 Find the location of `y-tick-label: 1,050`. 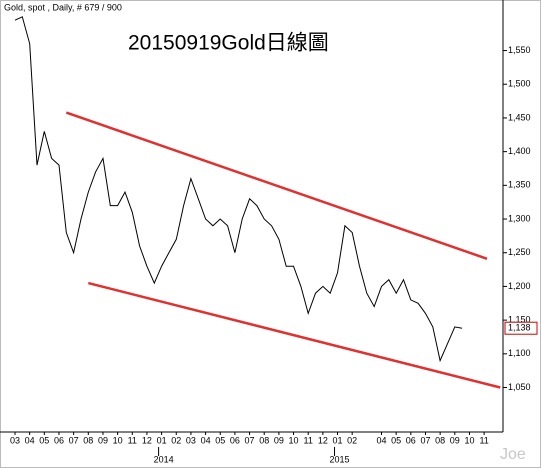

y-tick-label: 1,050 is located at coordinates (519, 387).